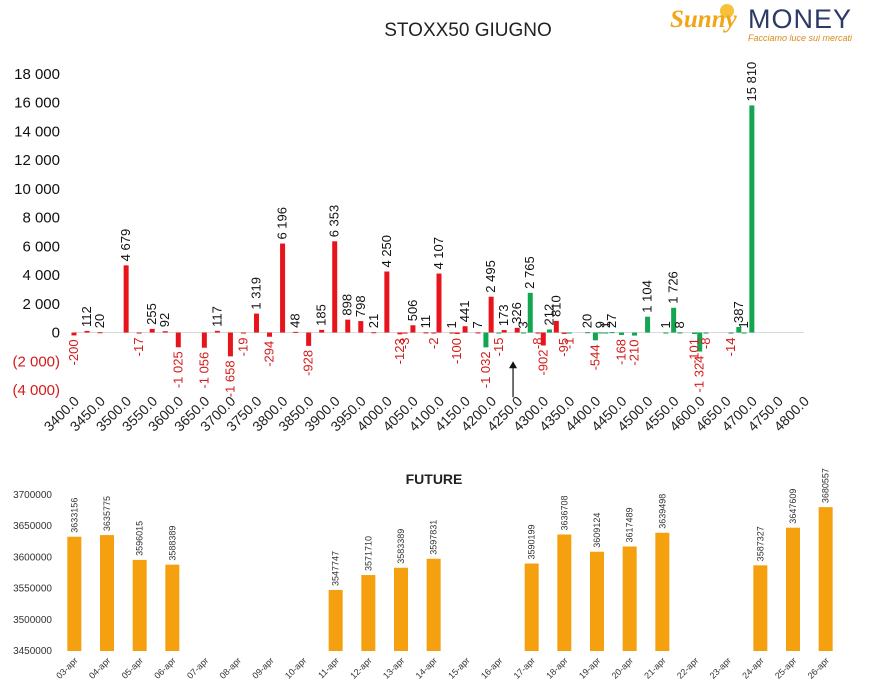 This screenshot has width=878, height=699. Describe the element at coordinates (730, 347) in the screenshot. I see `data-label-s1-20: -14` at that location.